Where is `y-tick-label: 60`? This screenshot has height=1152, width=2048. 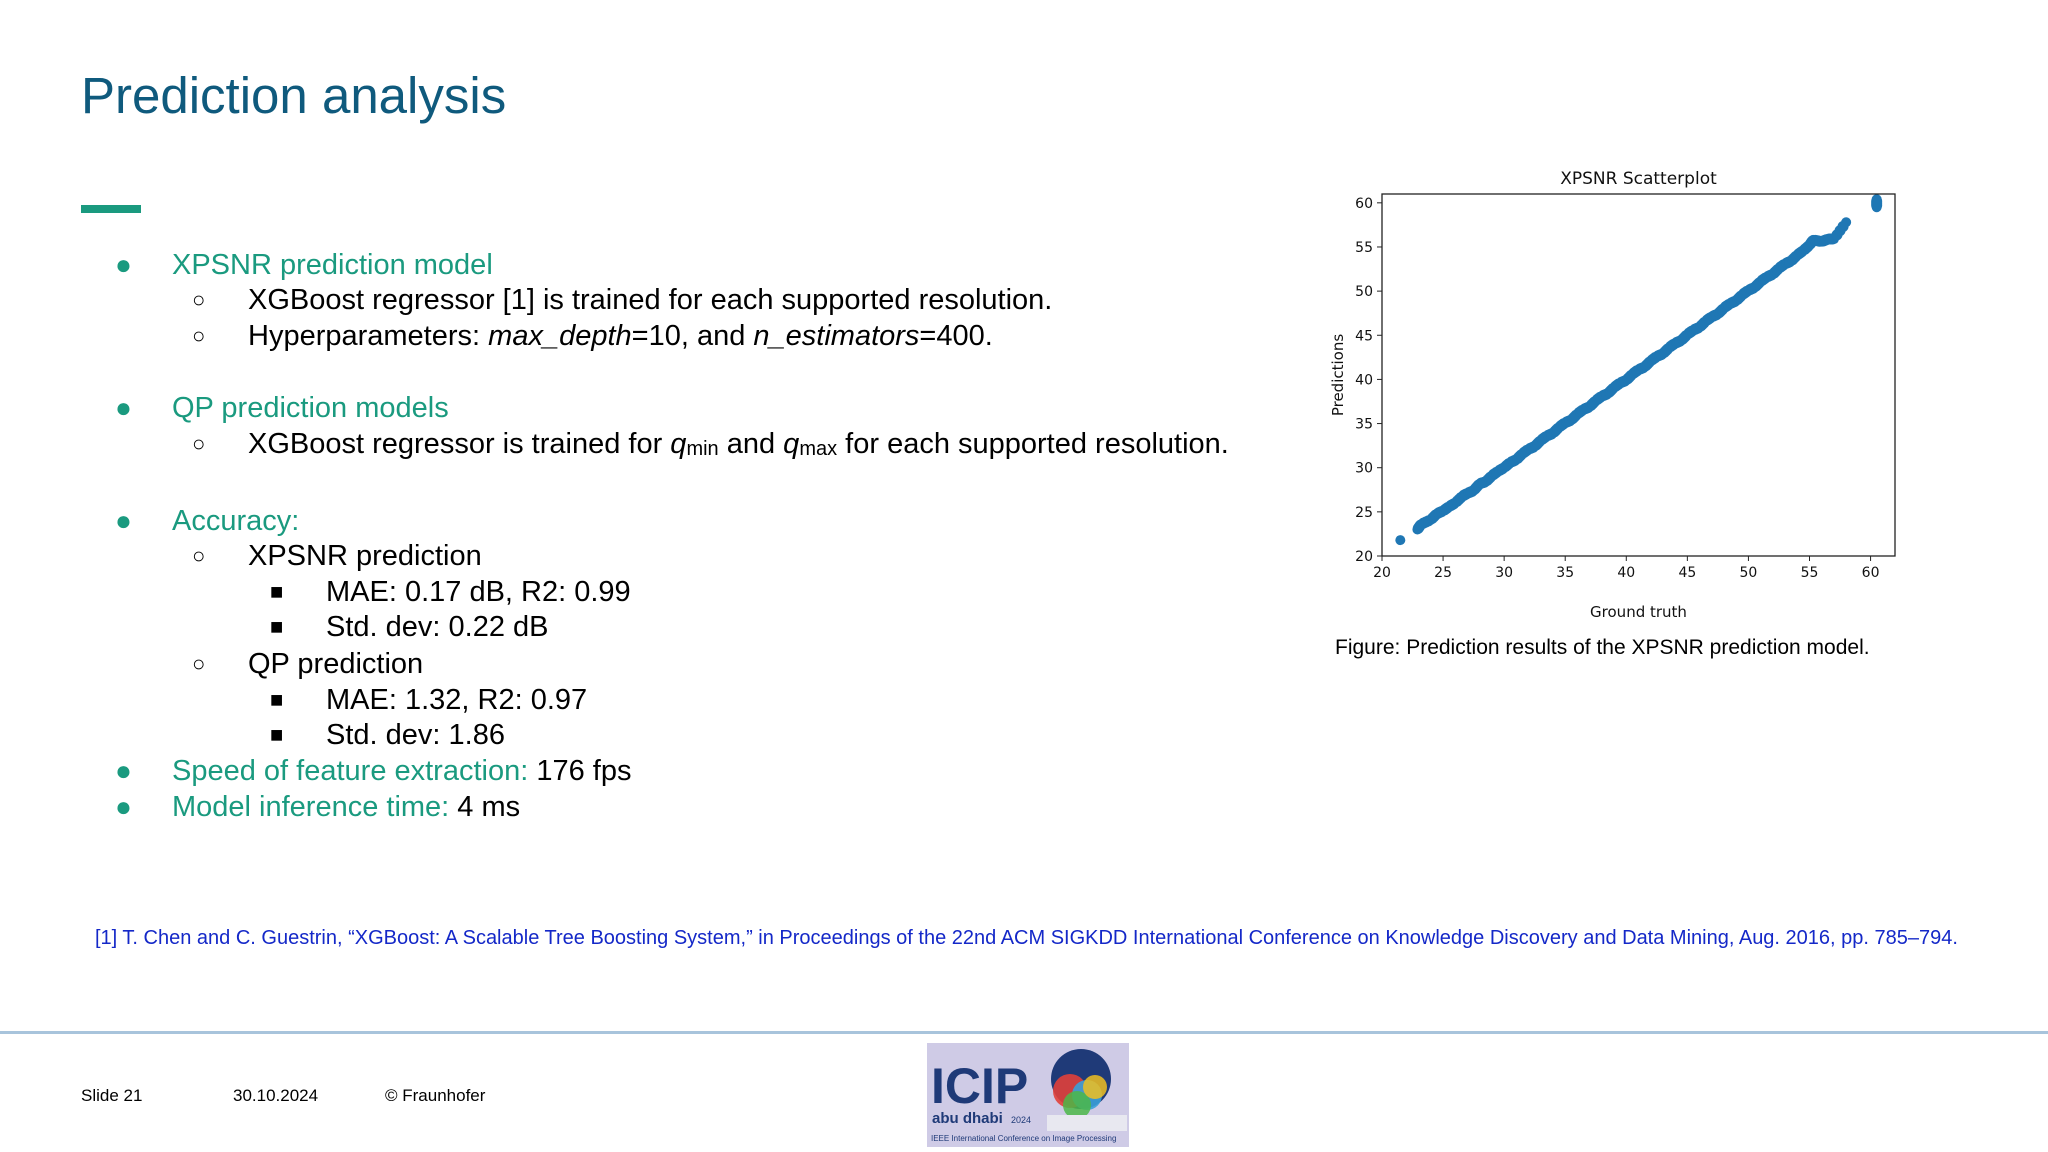
y-tick-label: 60 is located at coordinates (1364, 204).